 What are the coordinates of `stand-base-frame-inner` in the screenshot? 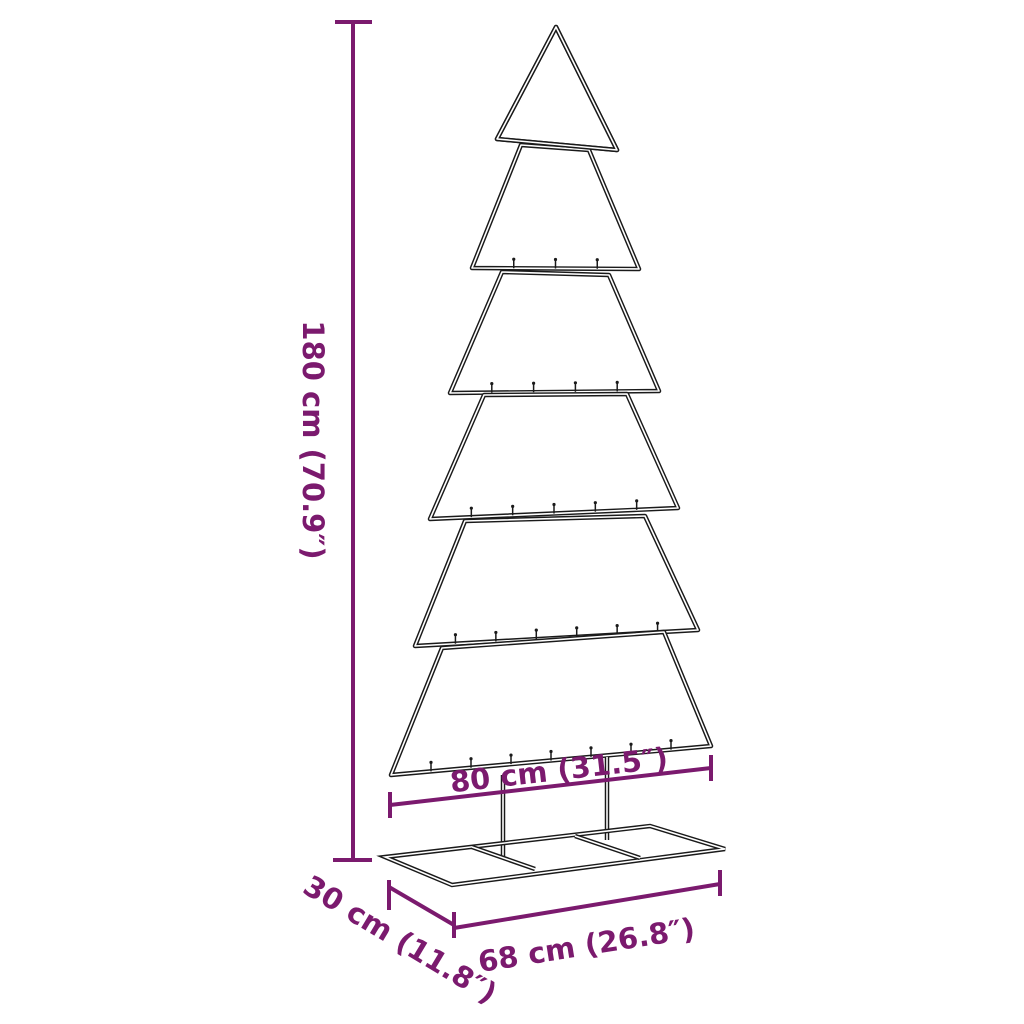 It's located at (553, 855).